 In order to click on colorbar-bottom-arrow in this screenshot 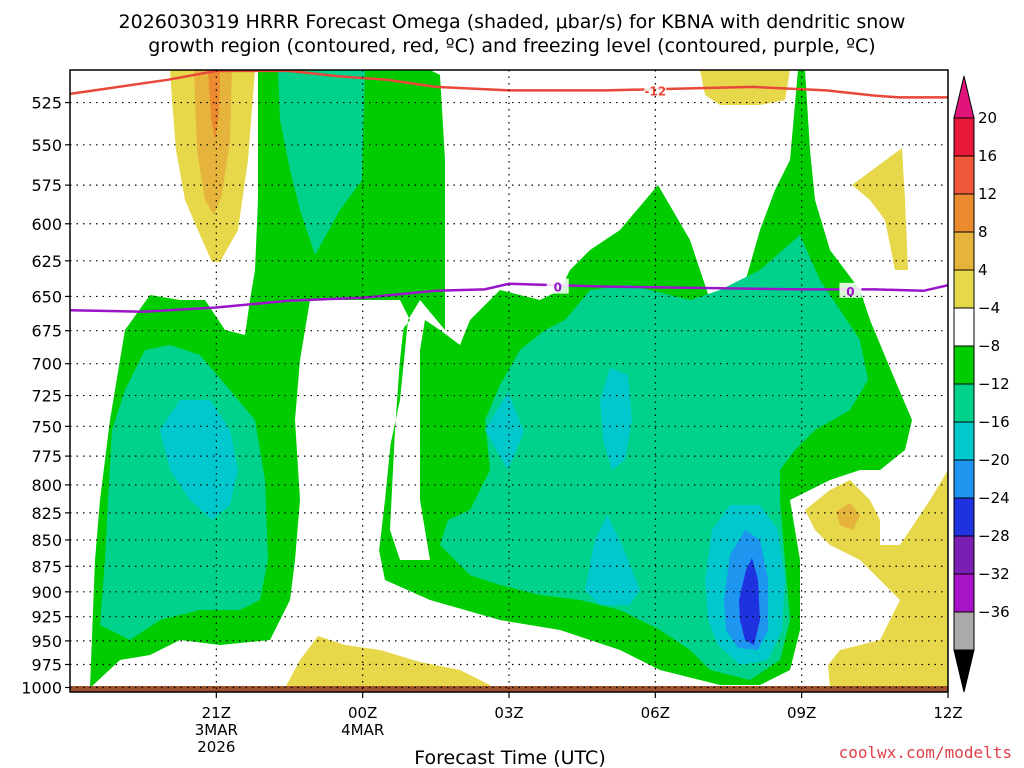, I will do `click(964, 671)`.